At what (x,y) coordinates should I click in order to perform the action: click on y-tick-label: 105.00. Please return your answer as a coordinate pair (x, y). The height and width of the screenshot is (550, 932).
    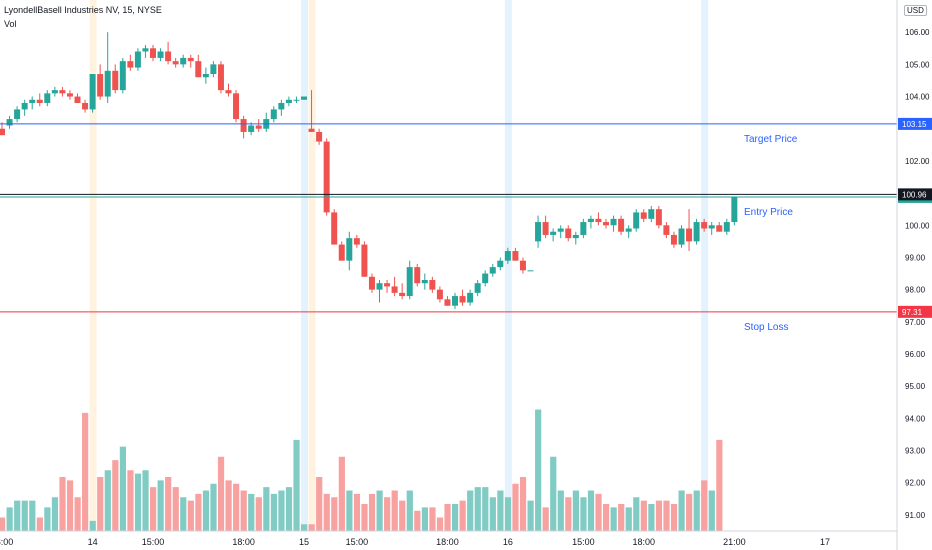
    Looking at the image, I should click on (917, 64).